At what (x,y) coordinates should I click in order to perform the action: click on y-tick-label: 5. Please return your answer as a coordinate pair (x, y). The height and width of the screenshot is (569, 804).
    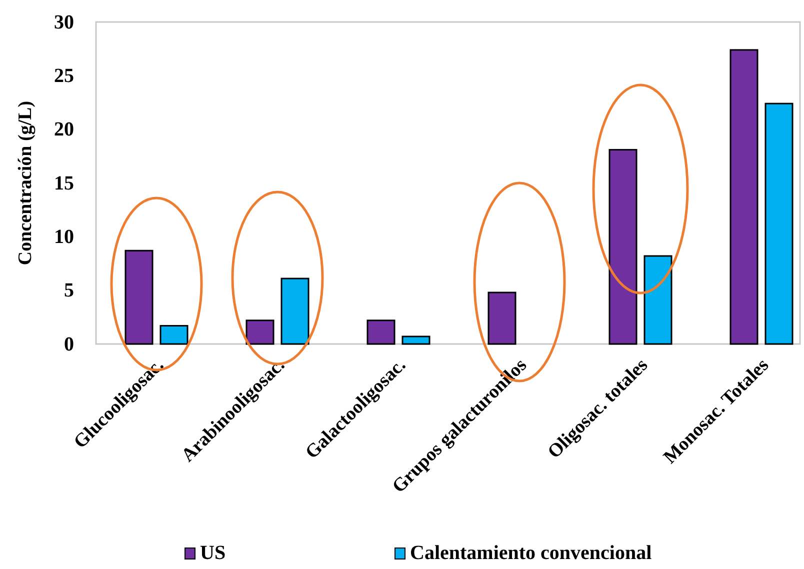
    Looking at the image, I should click on (69, 291).